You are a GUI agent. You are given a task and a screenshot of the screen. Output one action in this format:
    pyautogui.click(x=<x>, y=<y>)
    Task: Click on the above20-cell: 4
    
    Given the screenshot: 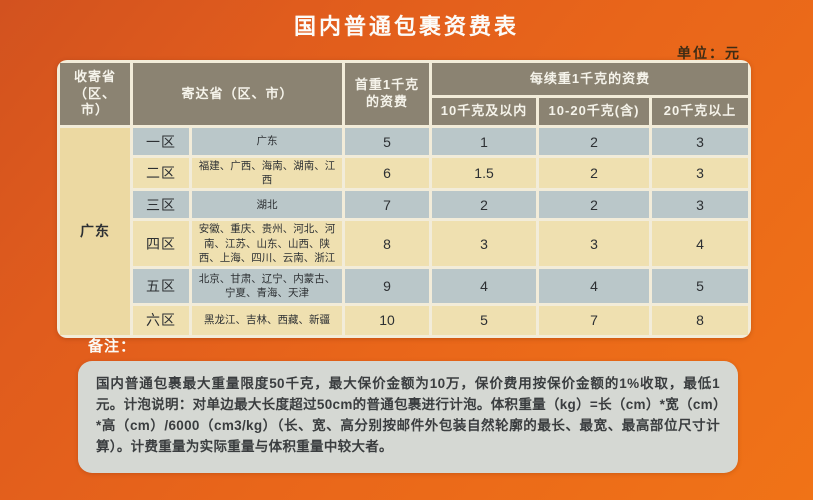 What is the action you would take?
    pyautogui.click(x=700, y=243)
    